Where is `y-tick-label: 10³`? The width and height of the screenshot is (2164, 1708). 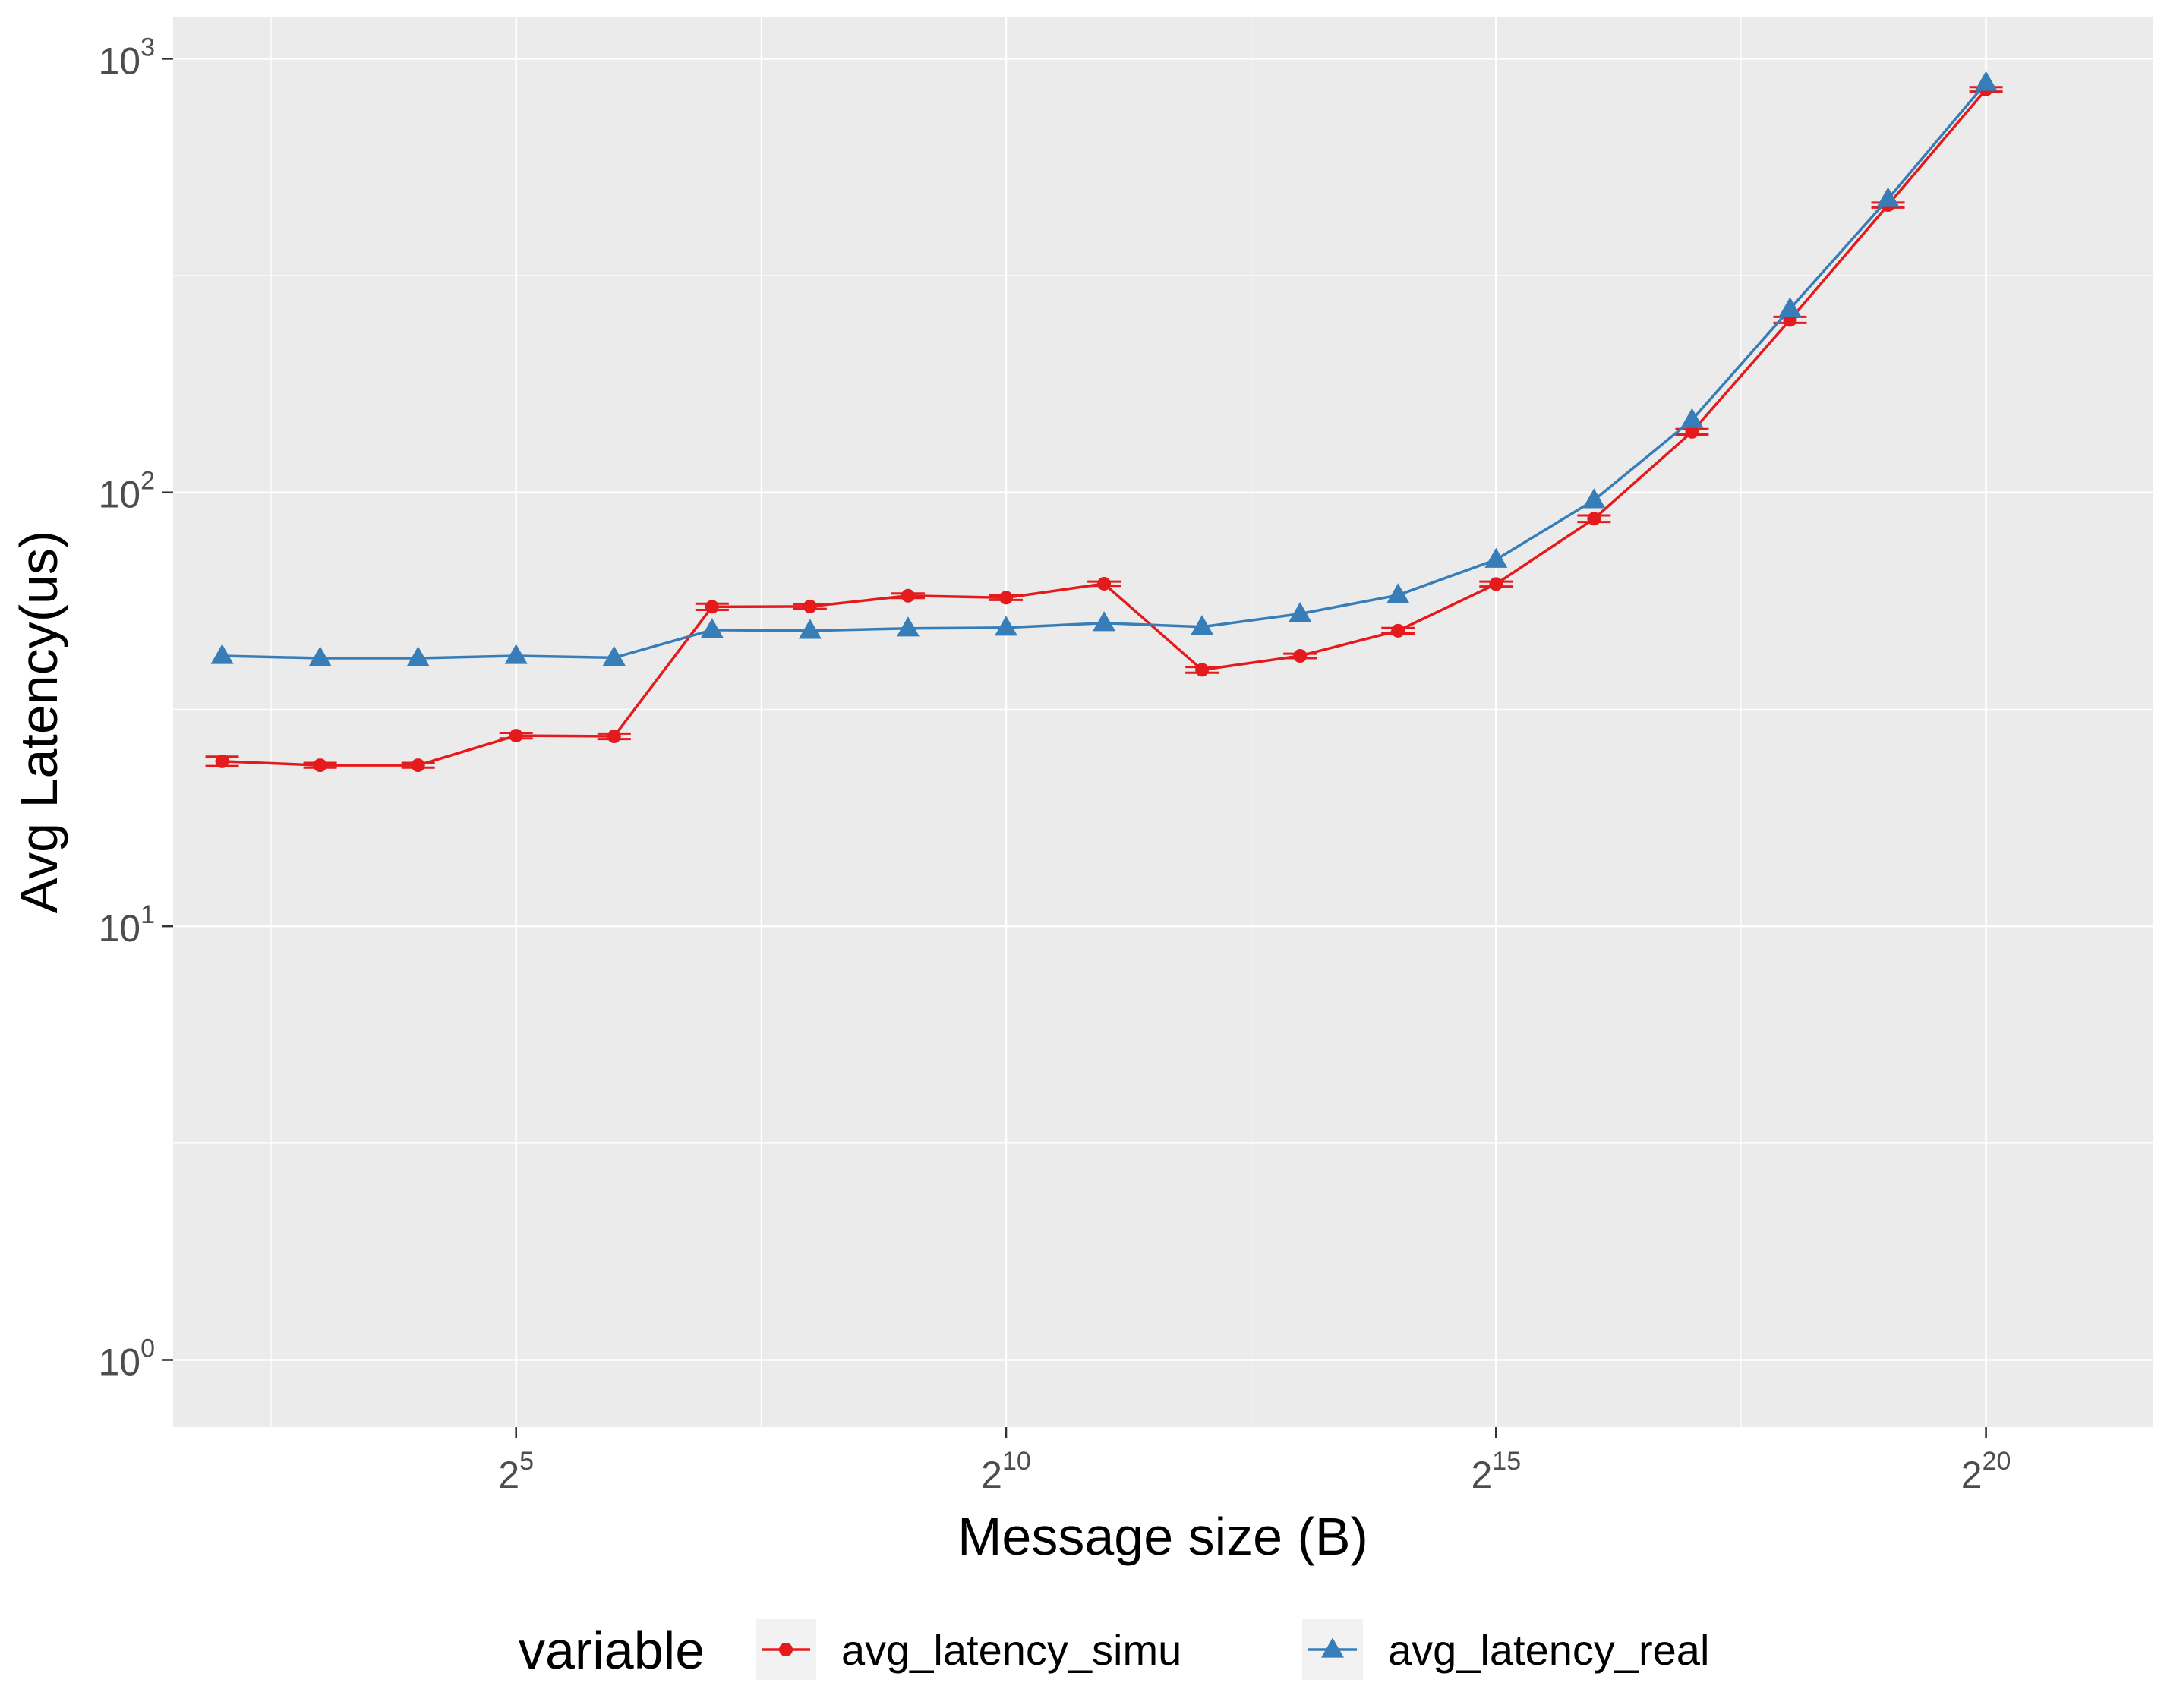
y-tick-label: 10³ is located at coordinates (126, 57).